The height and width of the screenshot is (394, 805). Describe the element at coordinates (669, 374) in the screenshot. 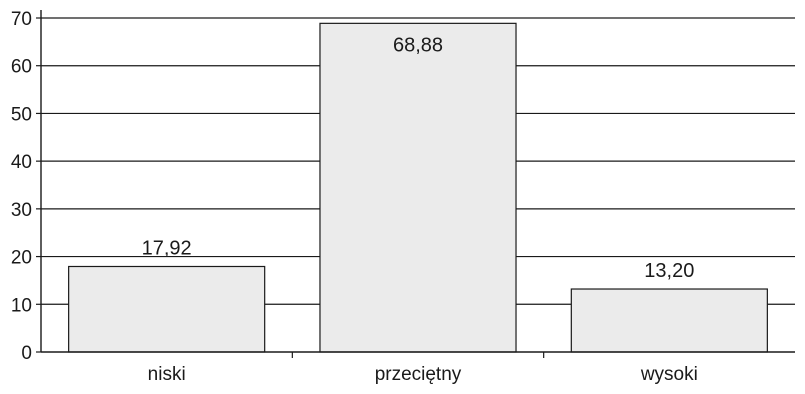

I see `x-tick-label-wysoki: wysoki` at that location.